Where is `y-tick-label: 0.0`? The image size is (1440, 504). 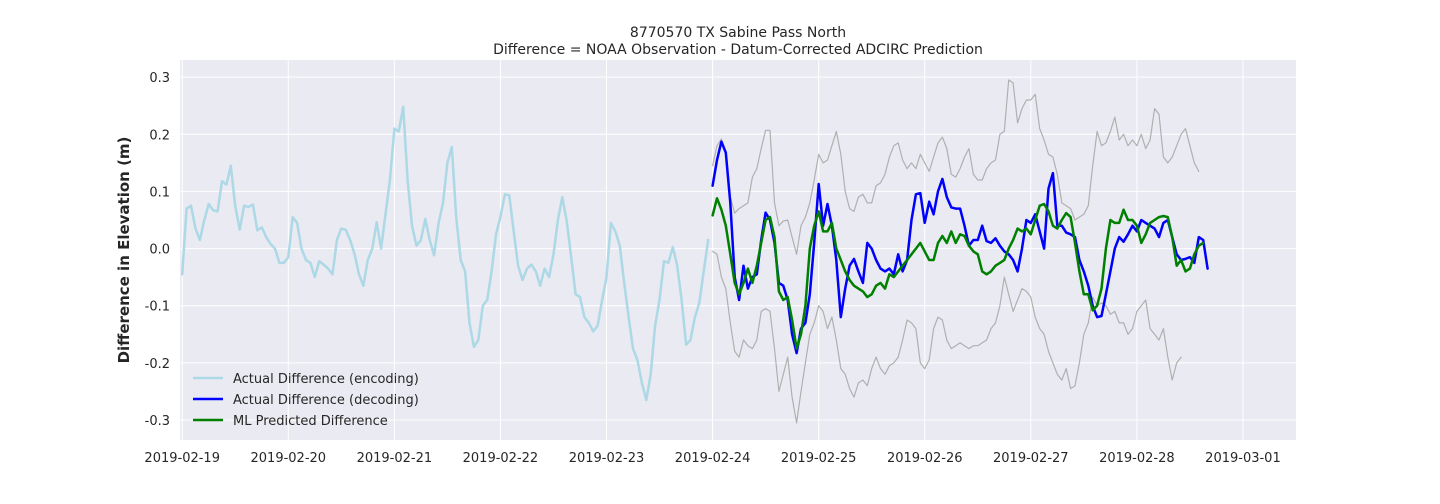
y-tick-label: 0.0 is located at coordinates (159, 250).